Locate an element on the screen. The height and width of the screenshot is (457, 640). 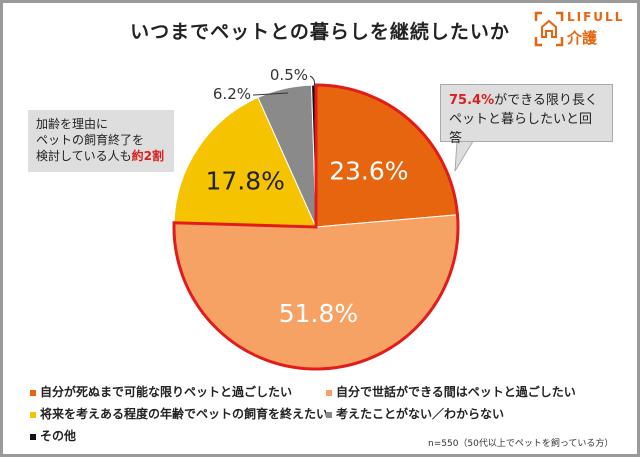
slice-label-outside: 6.2% is located at coordinates (232, 94).